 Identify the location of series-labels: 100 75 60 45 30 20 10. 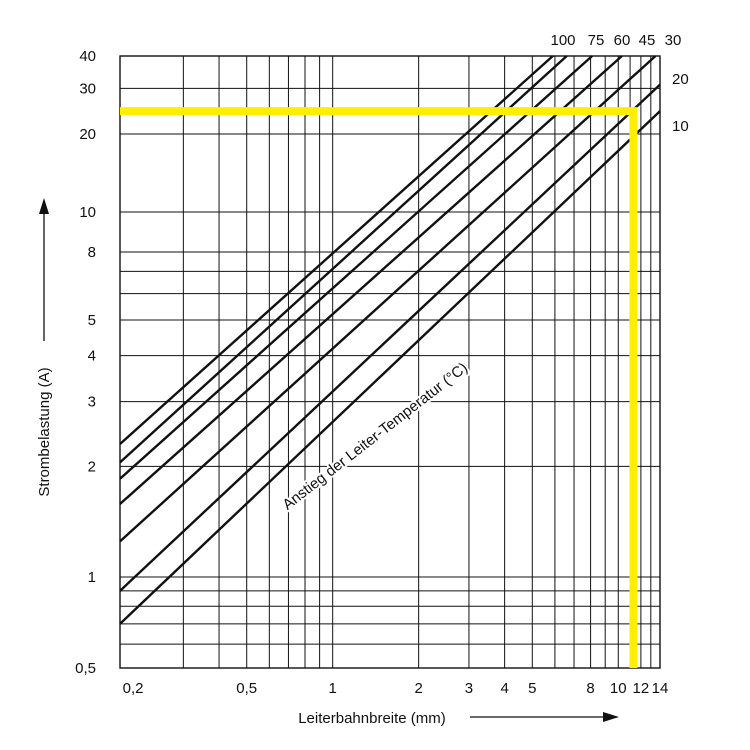
(619, 83).